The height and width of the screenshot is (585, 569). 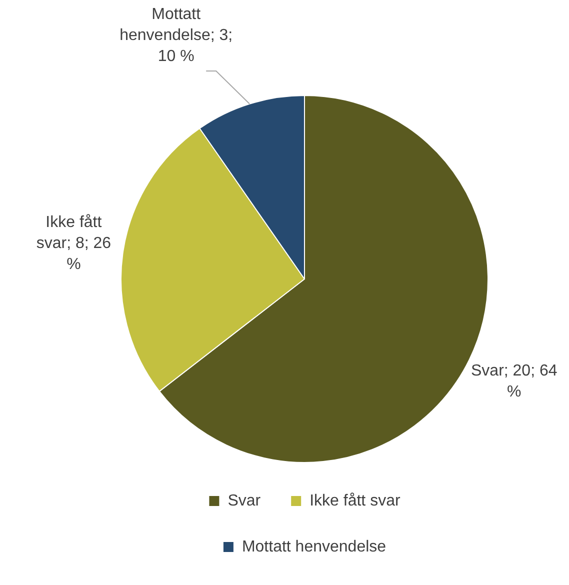 What do you see at coordinates (355, 501) in the screenshot?
I see `legend-label: Ikke fått svar` at bounding box center [355, 501].